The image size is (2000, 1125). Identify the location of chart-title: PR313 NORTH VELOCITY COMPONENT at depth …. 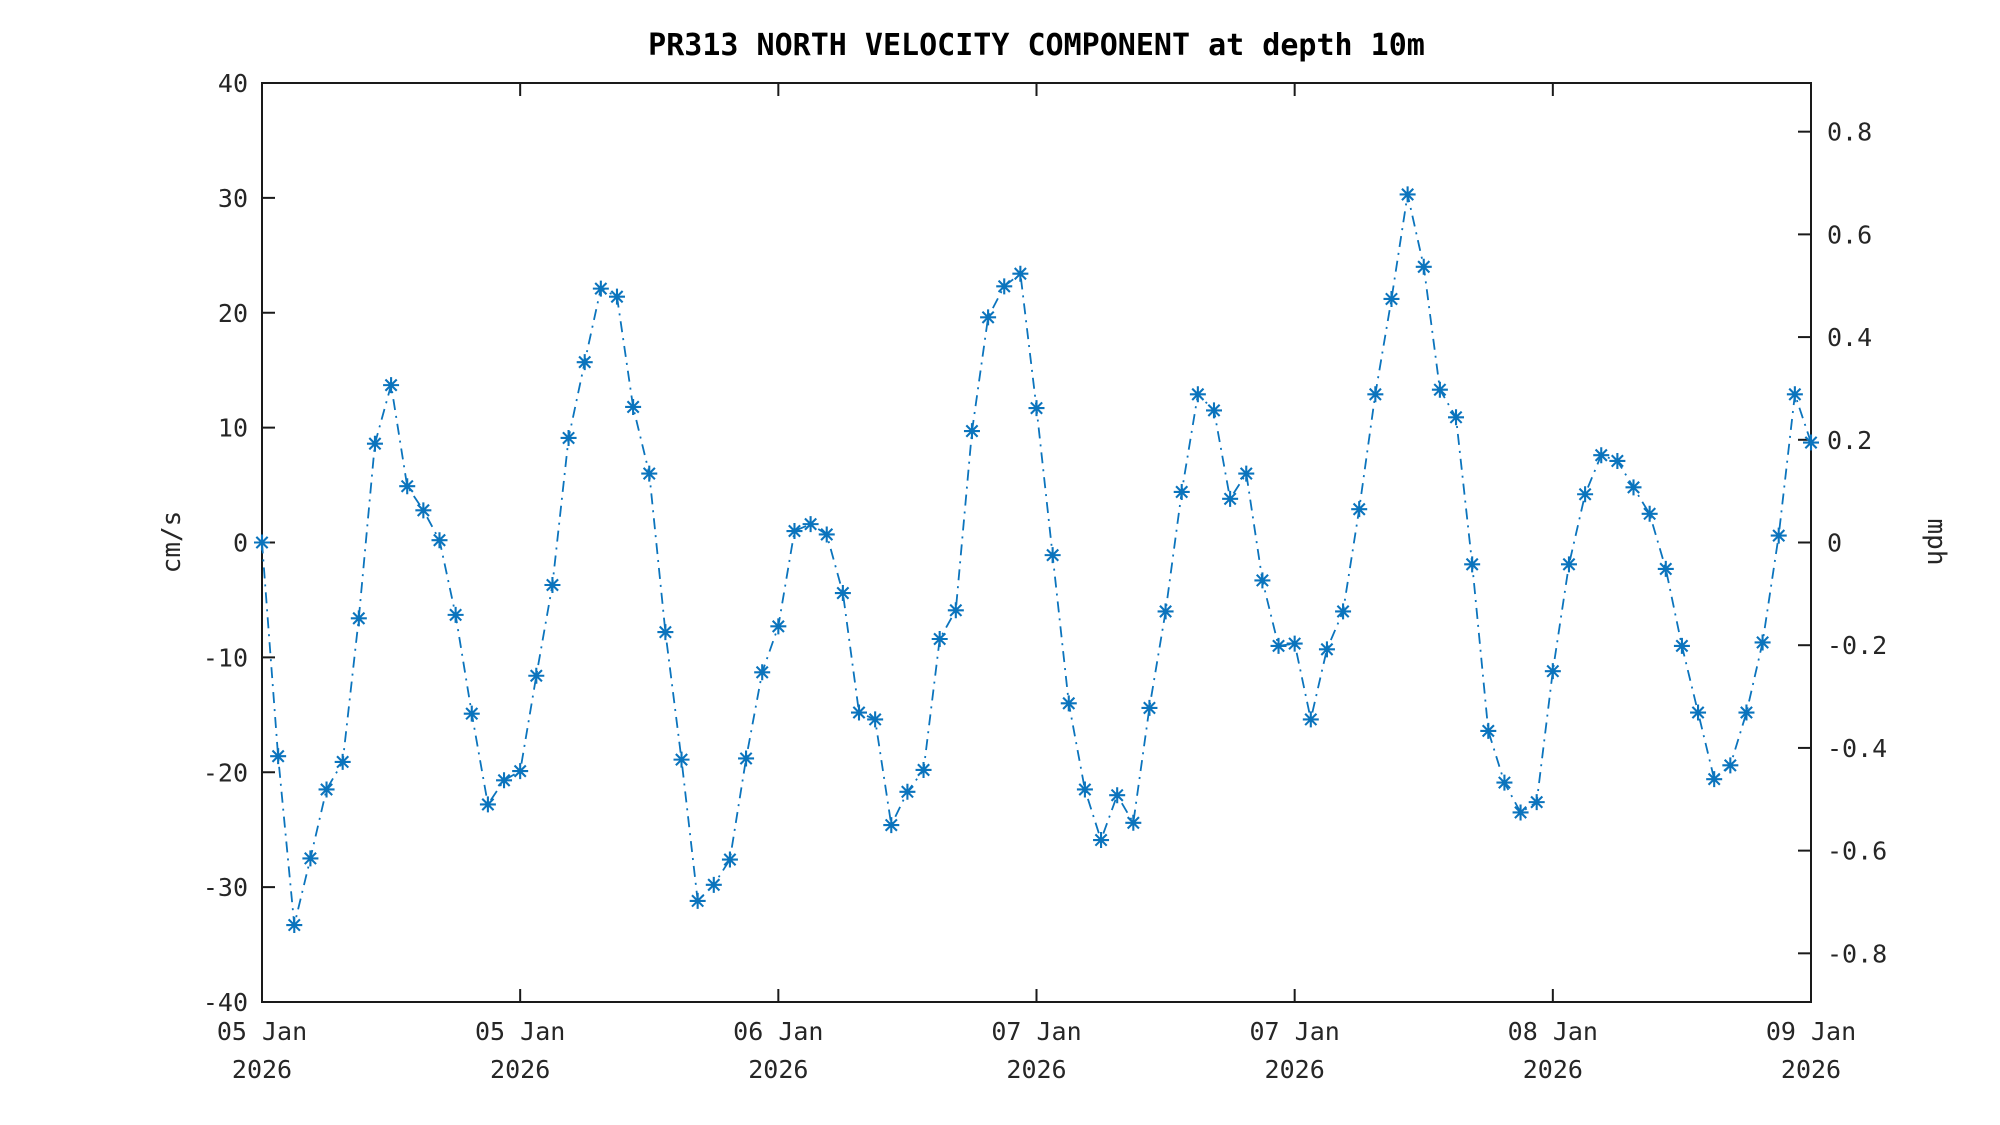
(1036, 45).